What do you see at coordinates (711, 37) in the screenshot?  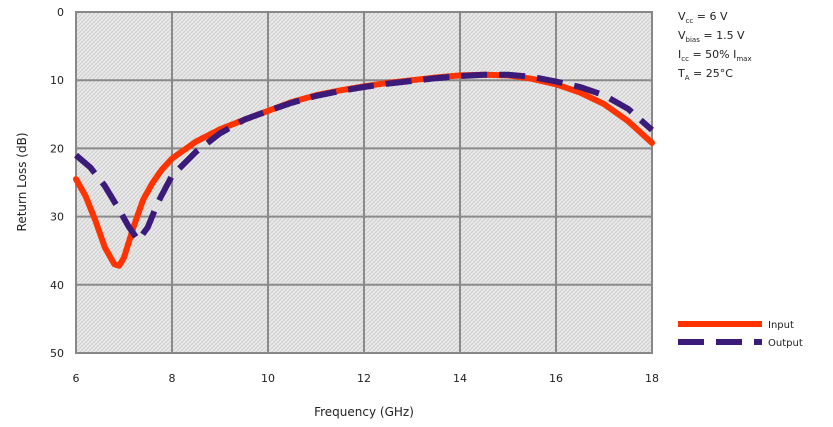 I see `condition-line: Vbias = 1.5 V` at bounding box center [711, 37].